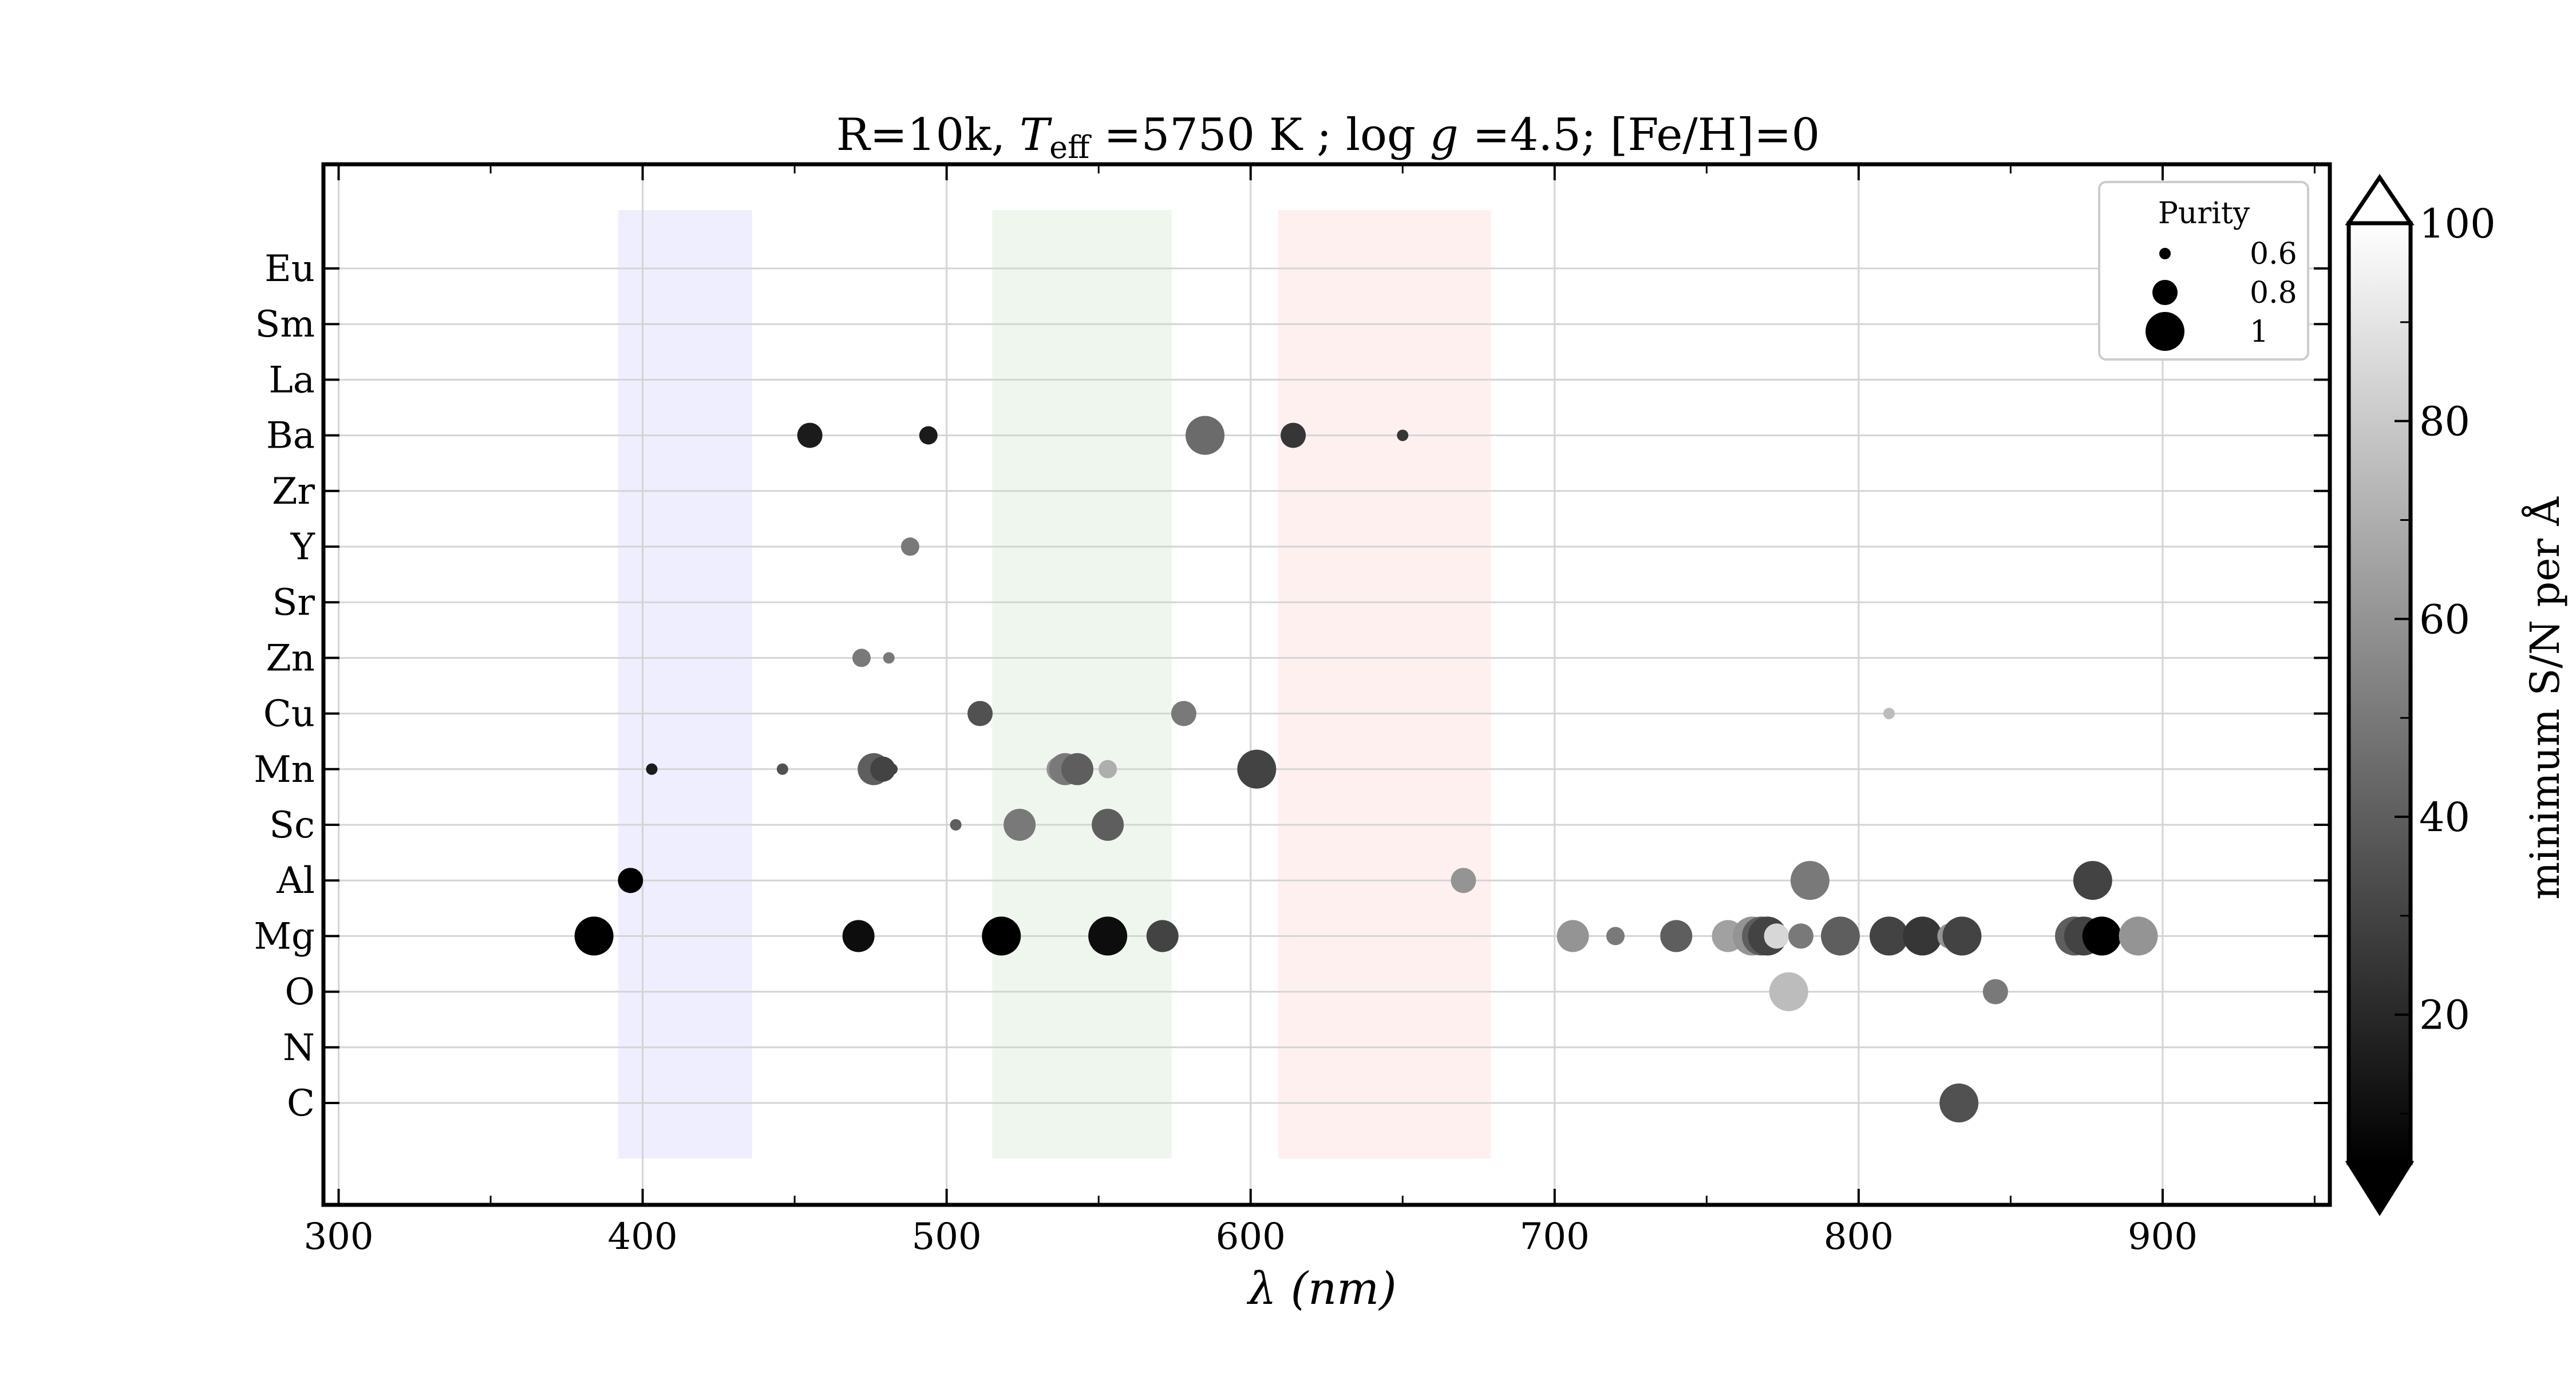 This screenshot has width=2576, height=1376. I want to click on y-tick-label-Sr: Sr, so click(293, 603).